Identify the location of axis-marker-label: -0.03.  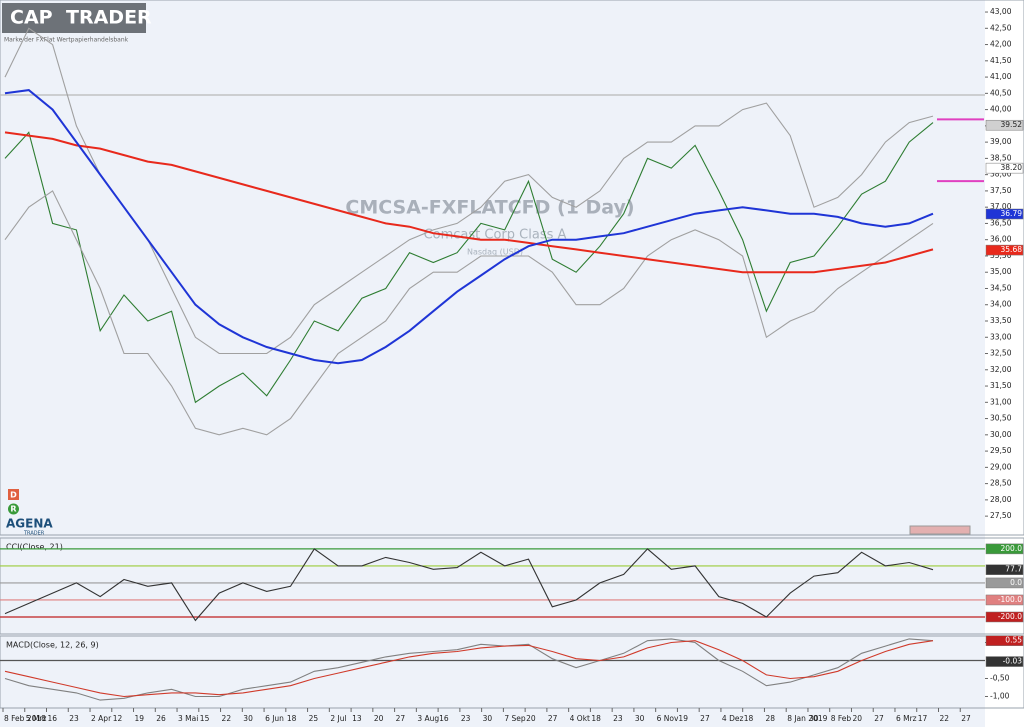
(1013, 661).